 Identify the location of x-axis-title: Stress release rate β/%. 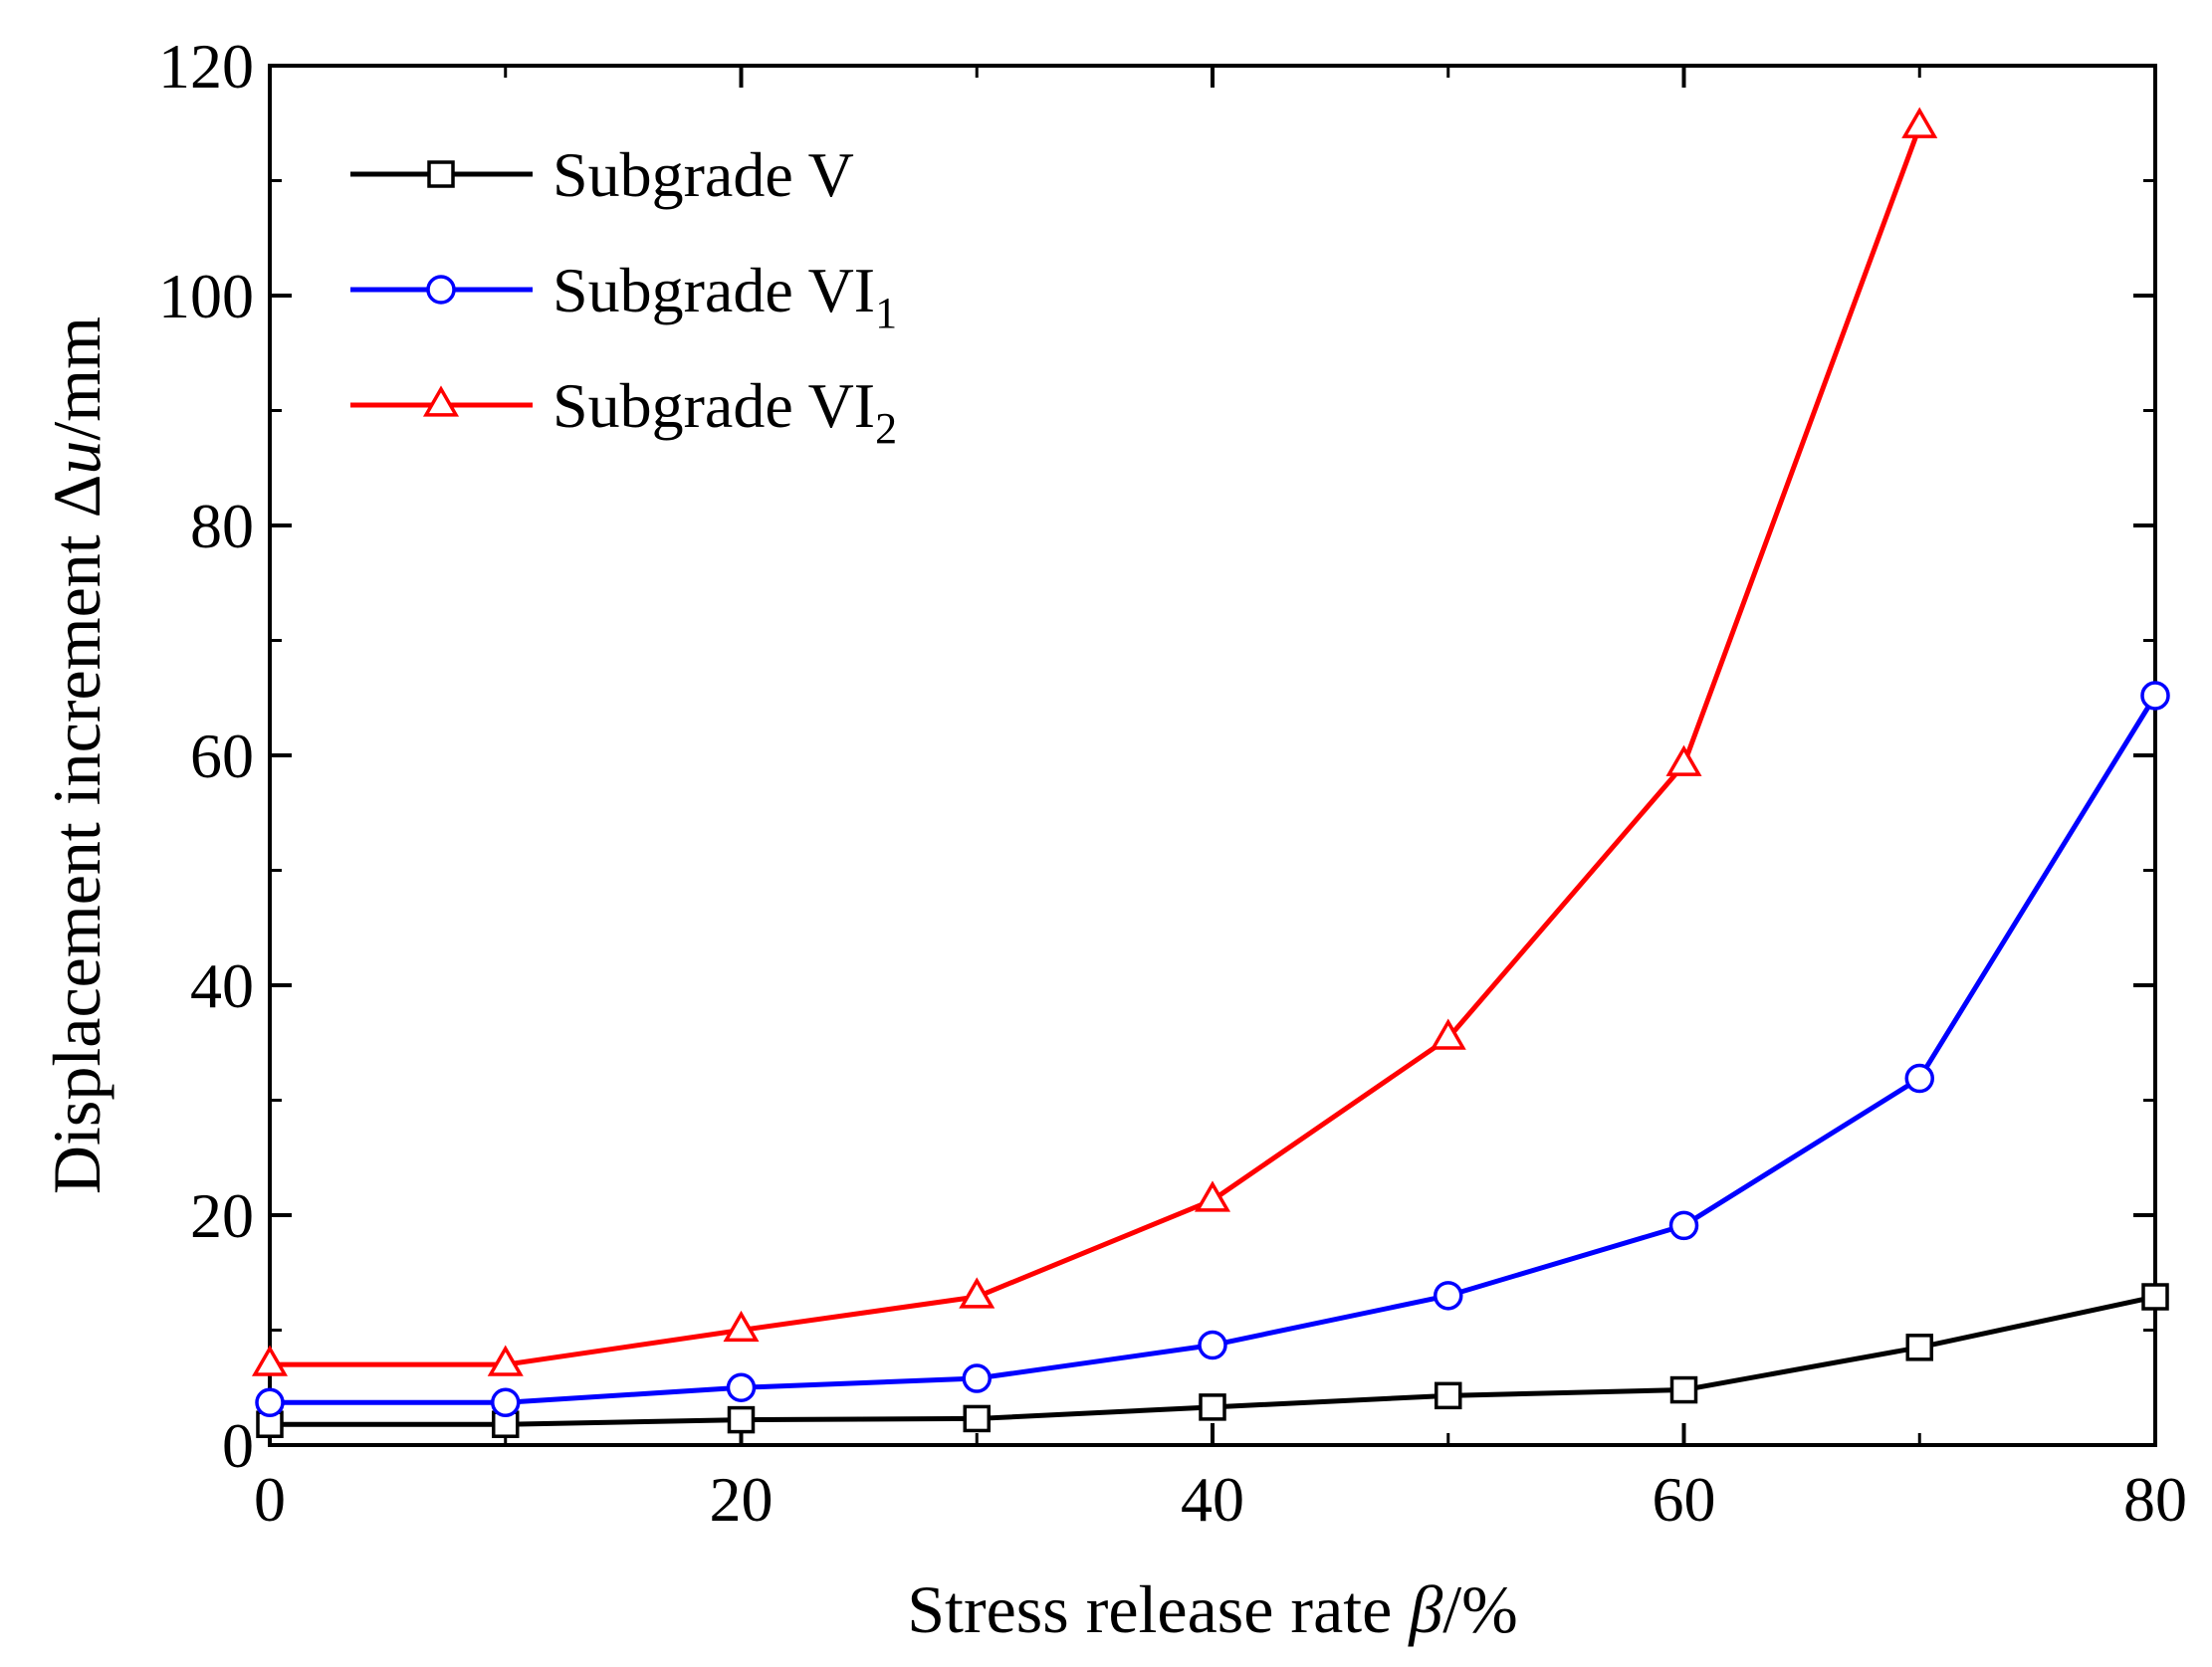
(1212, 1609).